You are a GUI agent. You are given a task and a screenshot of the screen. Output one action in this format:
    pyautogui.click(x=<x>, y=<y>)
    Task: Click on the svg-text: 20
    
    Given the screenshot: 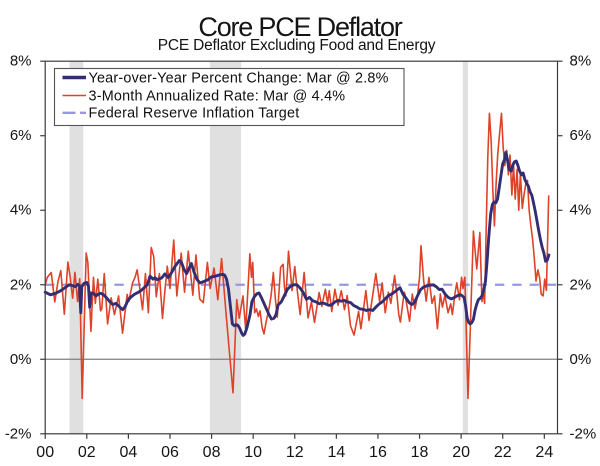 What is the action you would take?
    pyautogui.click(x=461, y=452)
    